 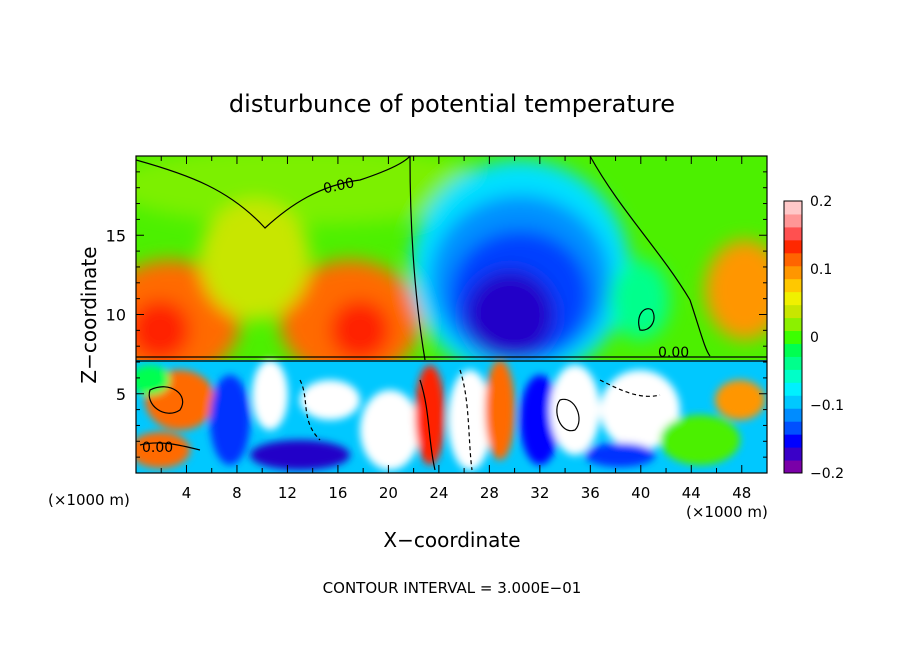 What do you see at coordinates (388, 493) in the screenshot?
I see `x-tick-label: 20` at bounding box center [388, 493].